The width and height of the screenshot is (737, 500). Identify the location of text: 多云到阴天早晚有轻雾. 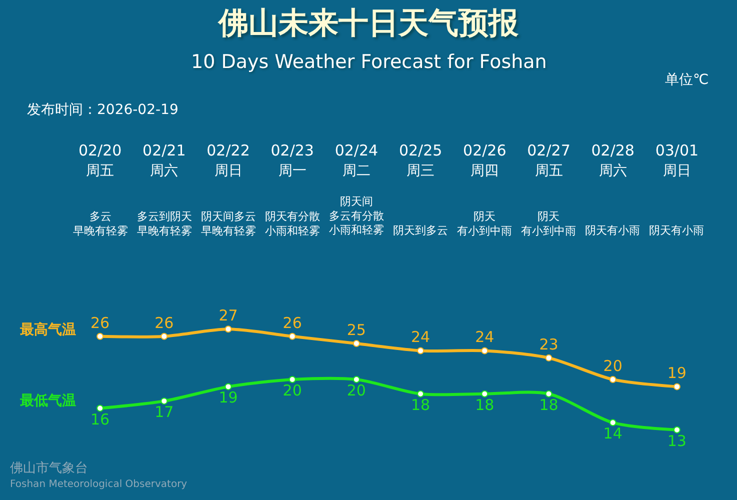
(164, 224).